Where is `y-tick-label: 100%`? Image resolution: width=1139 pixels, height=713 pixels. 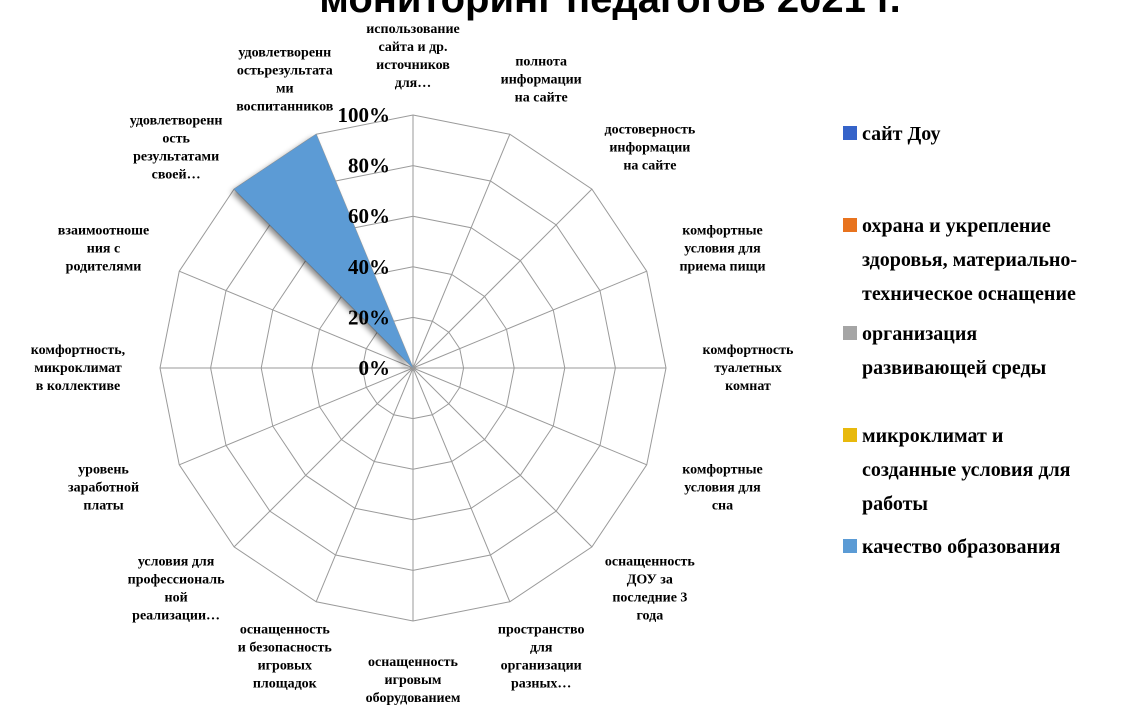 y-tick-label: 100% is located at coordinates (364, 115).